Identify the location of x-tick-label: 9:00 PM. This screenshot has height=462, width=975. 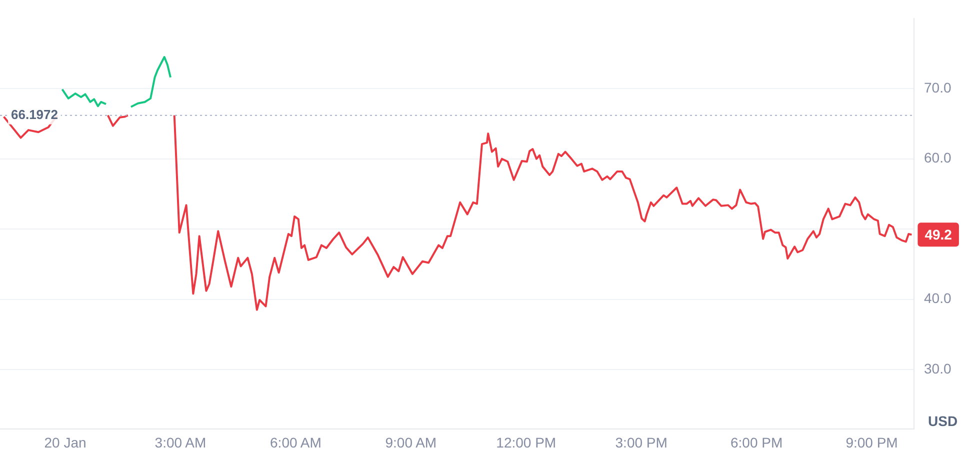
(872, 442).